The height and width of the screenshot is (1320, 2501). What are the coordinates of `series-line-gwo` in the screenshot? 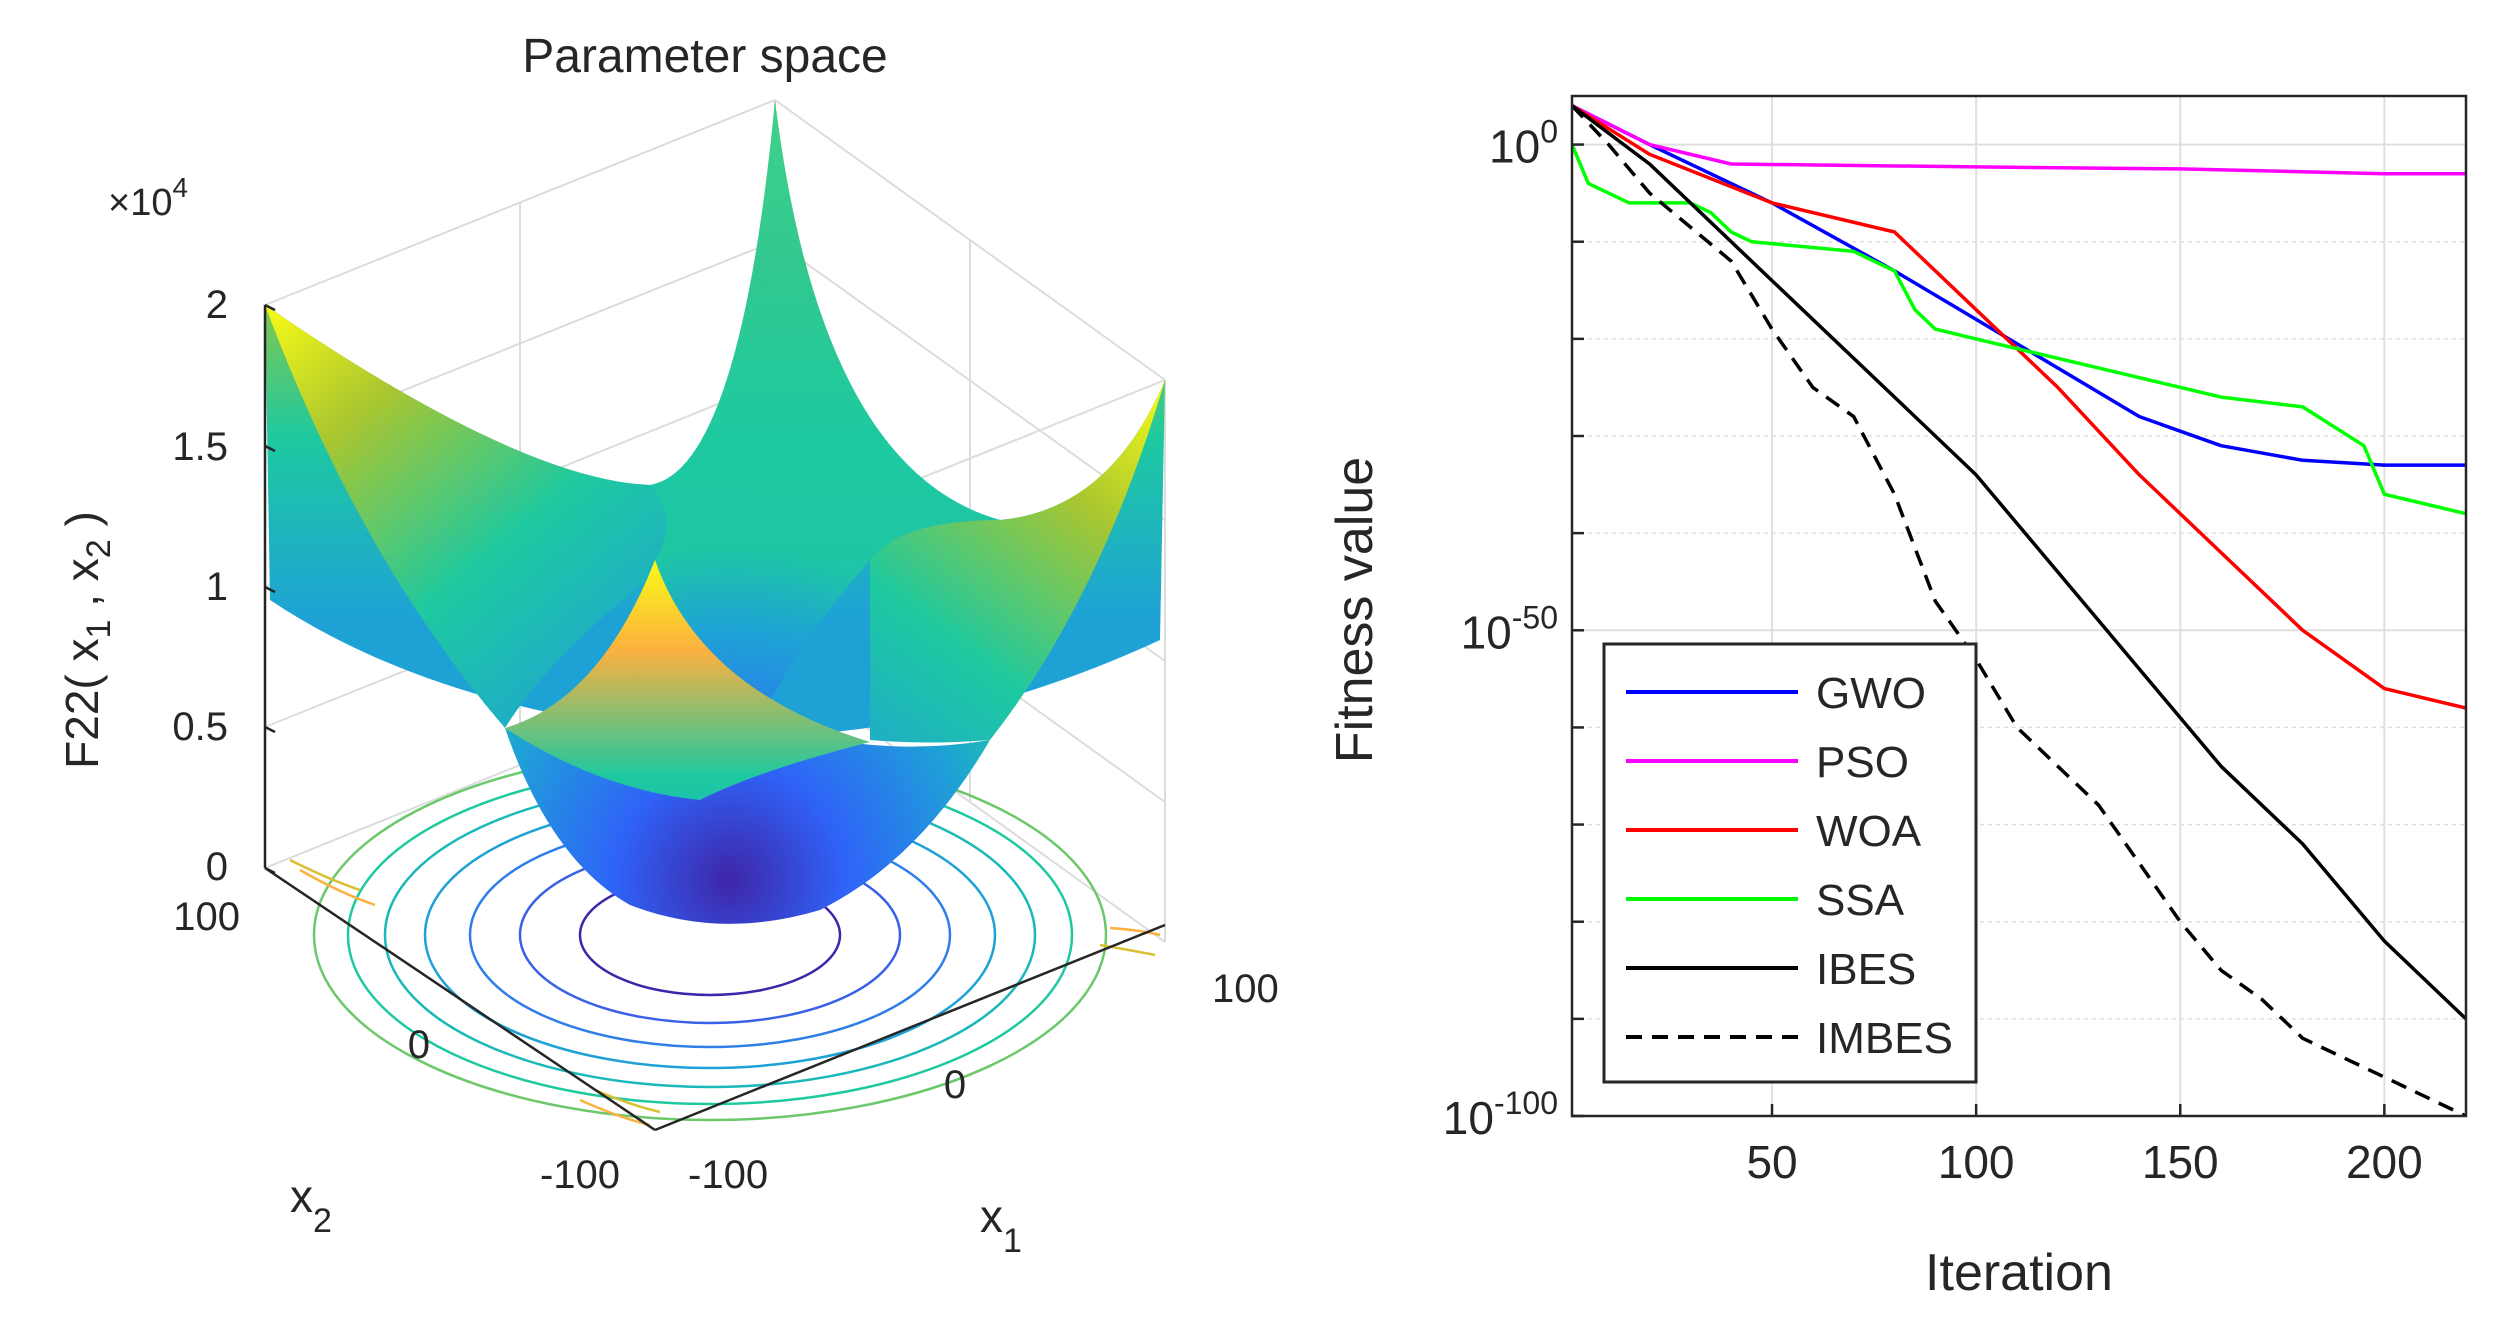 It's located at (2019, 285).